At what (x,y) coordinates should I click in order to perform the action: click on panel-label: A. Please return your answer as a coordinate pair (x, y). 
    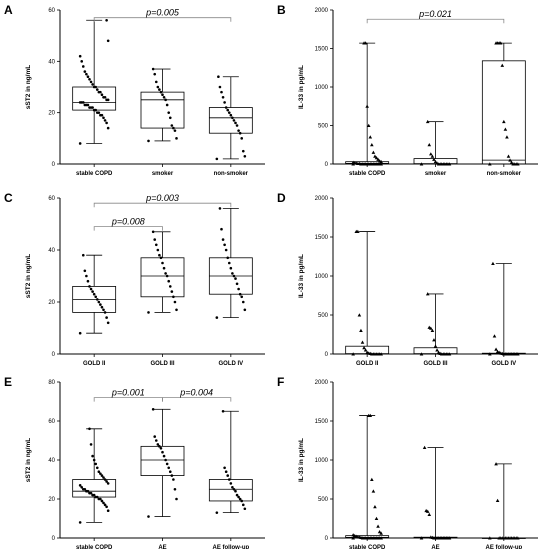
    Looking at the image, I should click on (8, 10).